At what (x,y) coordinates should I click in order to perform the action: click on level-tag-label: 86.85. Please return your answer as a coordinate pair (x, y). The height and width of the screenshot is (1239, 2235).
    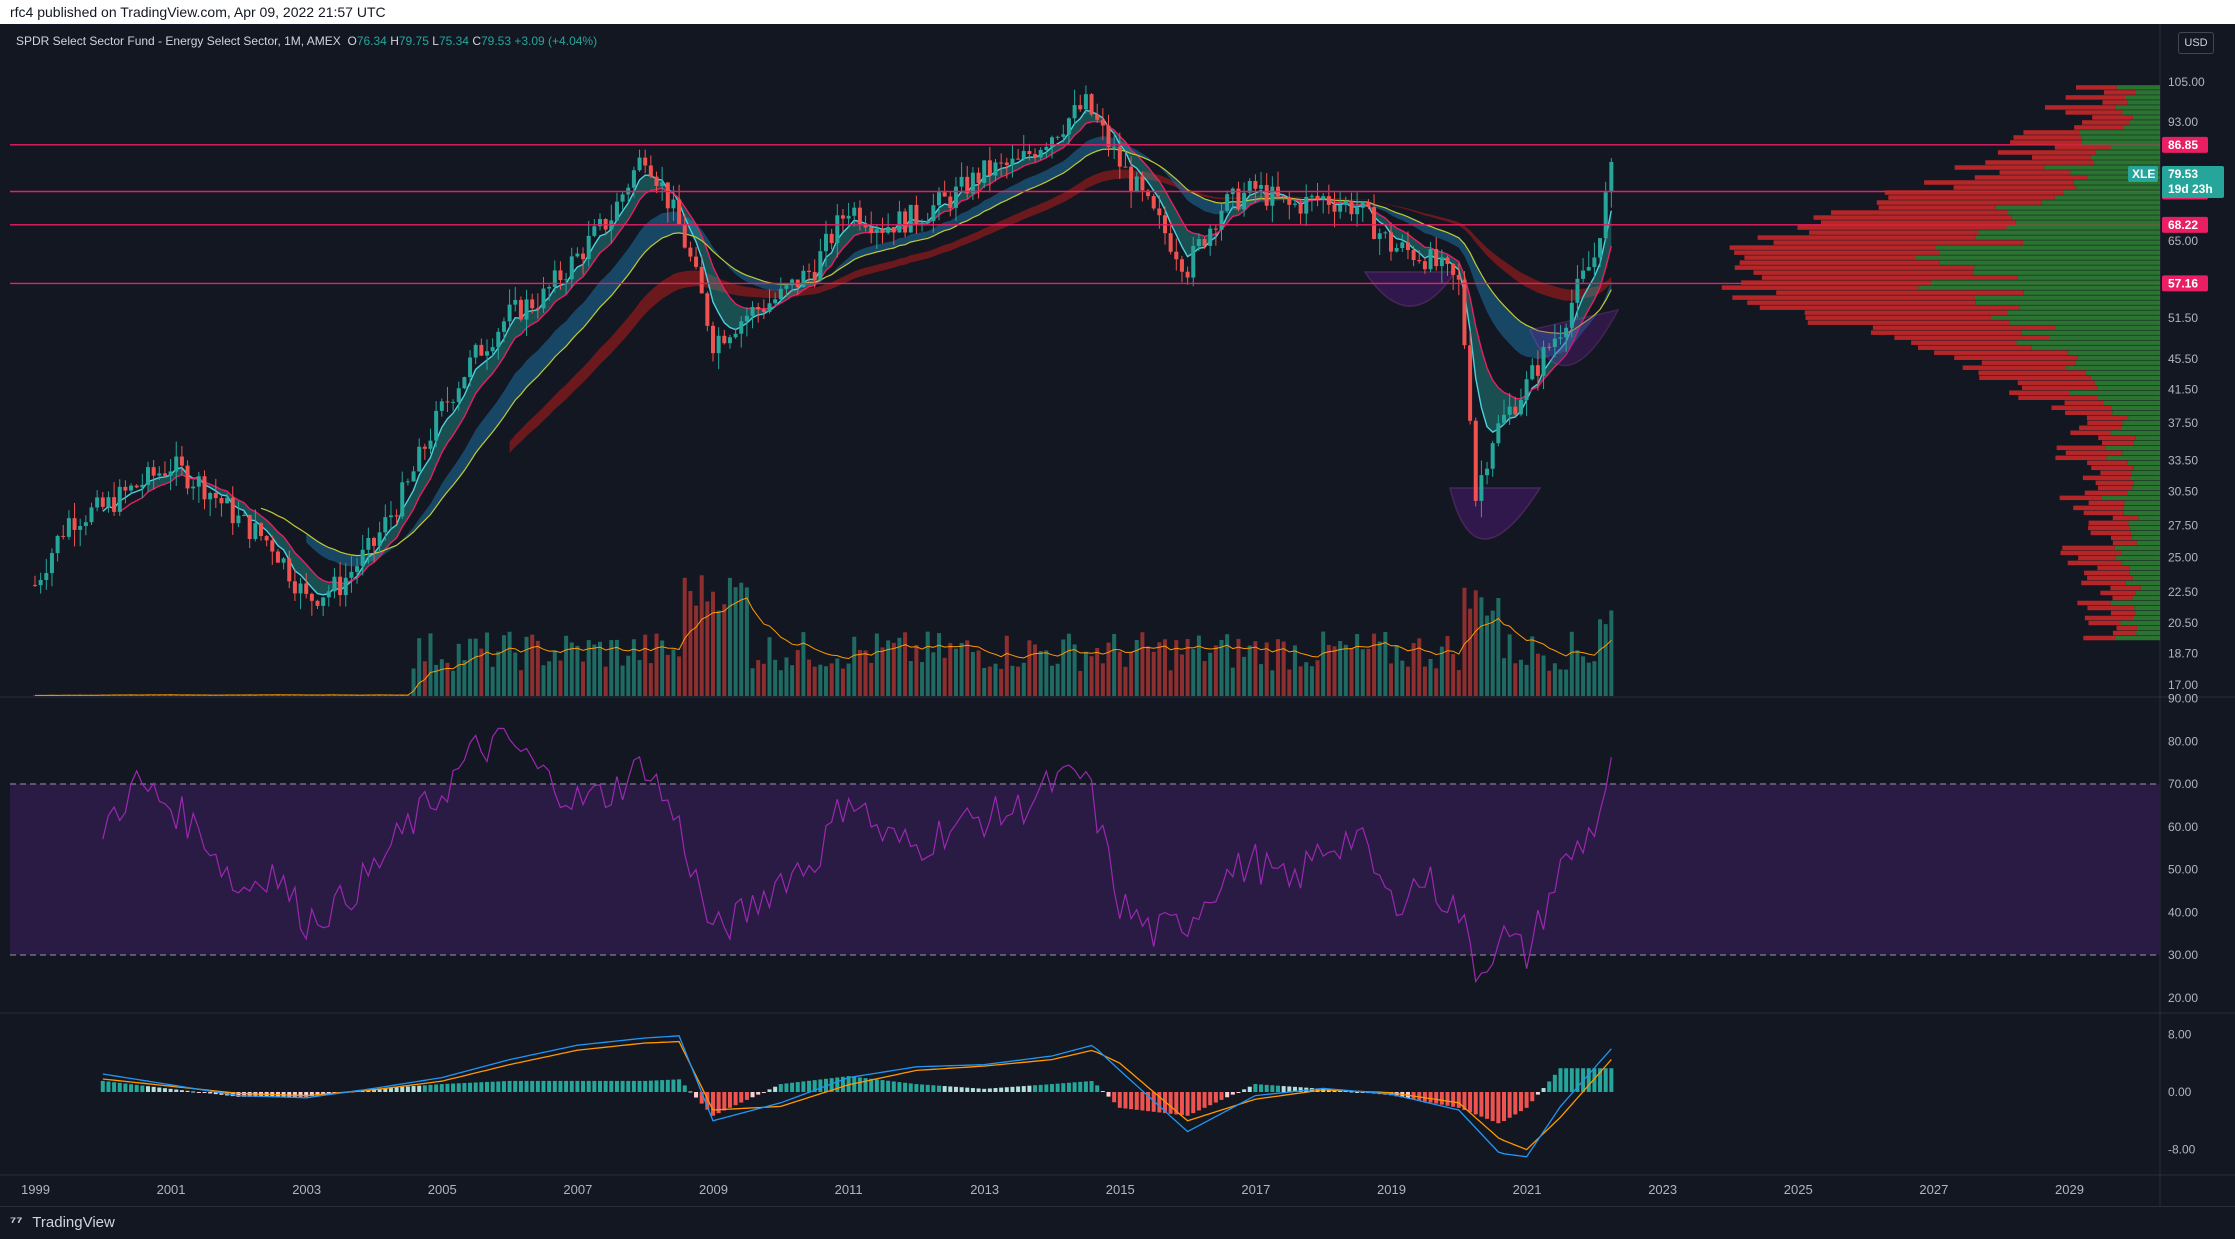
    Looking at the image, I should click on (2183, 145).